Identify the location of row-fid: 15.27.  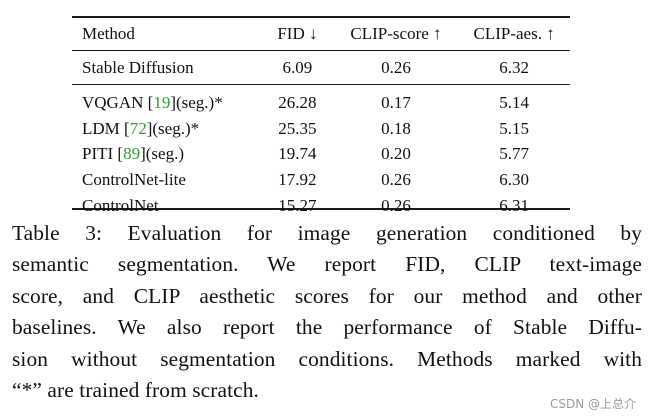
(297, 205).